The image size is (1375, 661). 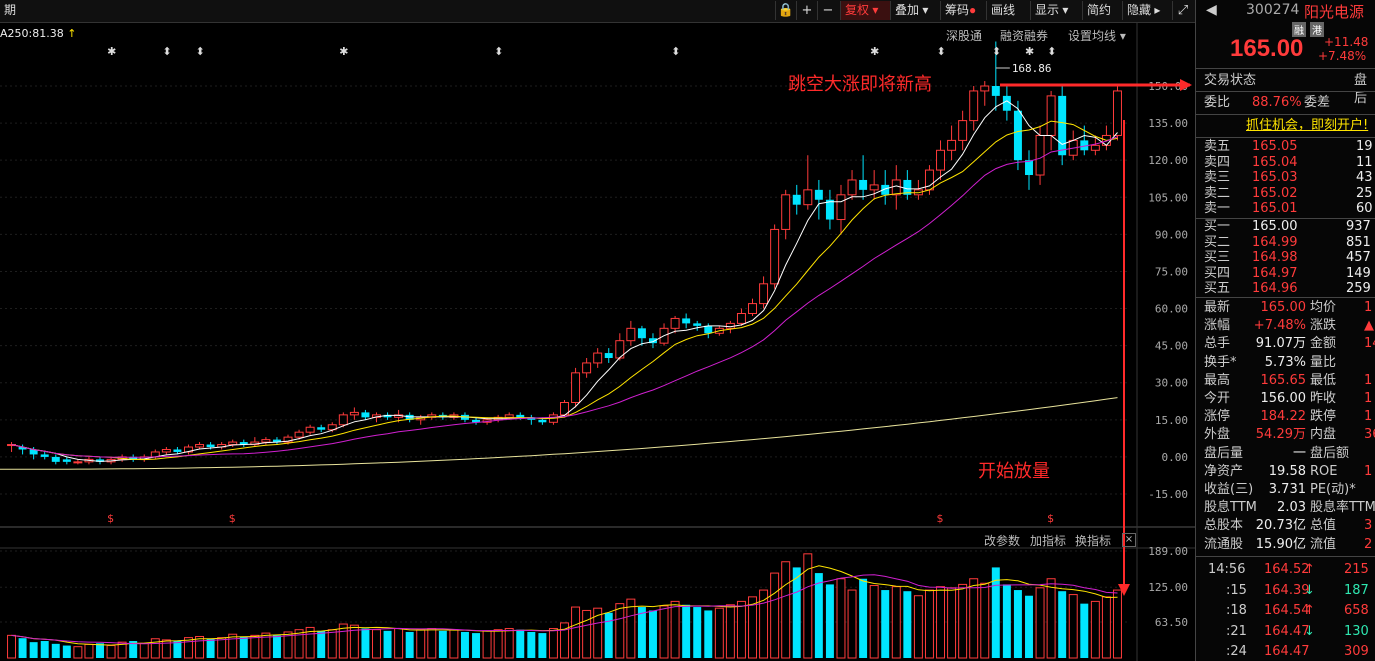 What do you see at coordinates (1285, 162) in the screenshot?
I see `ask-row: 卖四 165.04 11` at bounding box center [1285, 162].